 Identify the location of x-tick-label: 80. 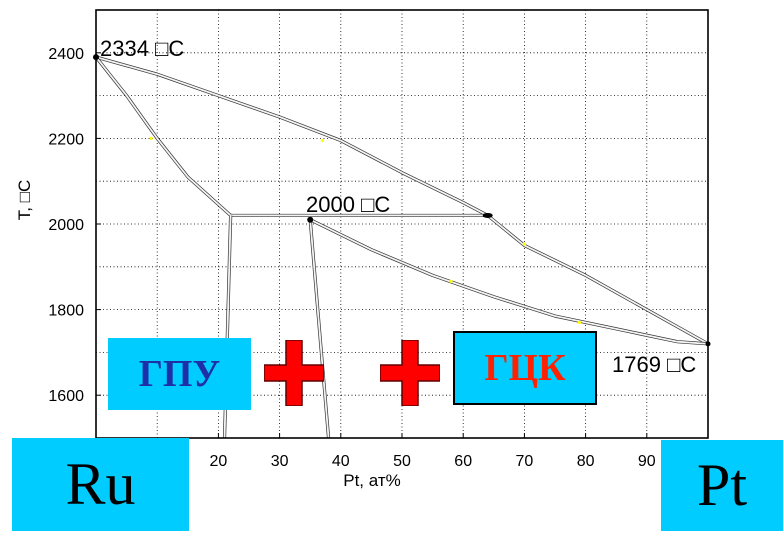
(586, 461).